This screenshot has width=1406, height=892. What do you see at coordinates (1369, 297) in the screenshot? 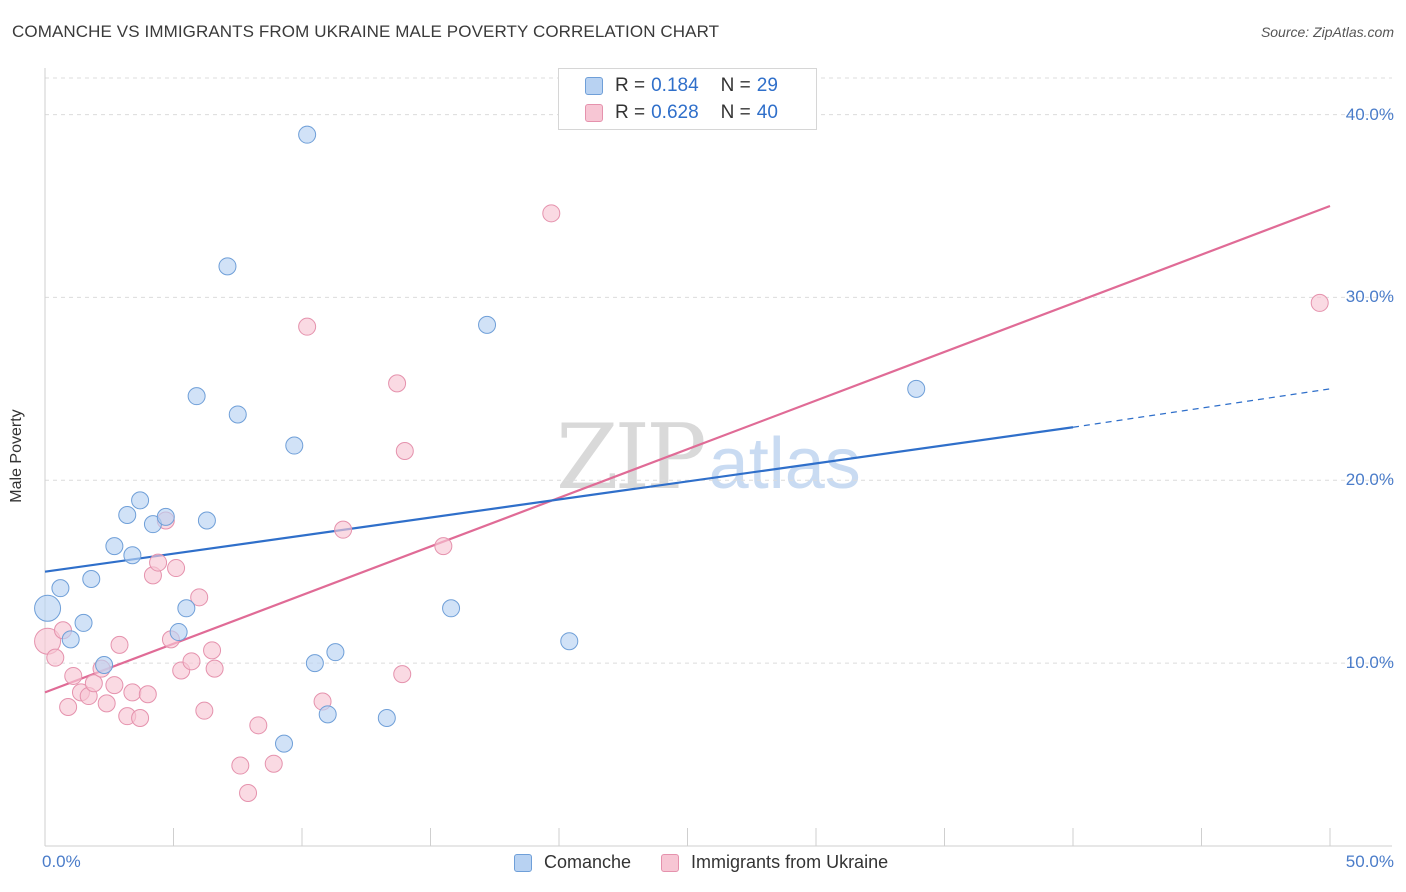
I see `y-tick-label-30: 30.0%` at bounding box center [1369, 297].